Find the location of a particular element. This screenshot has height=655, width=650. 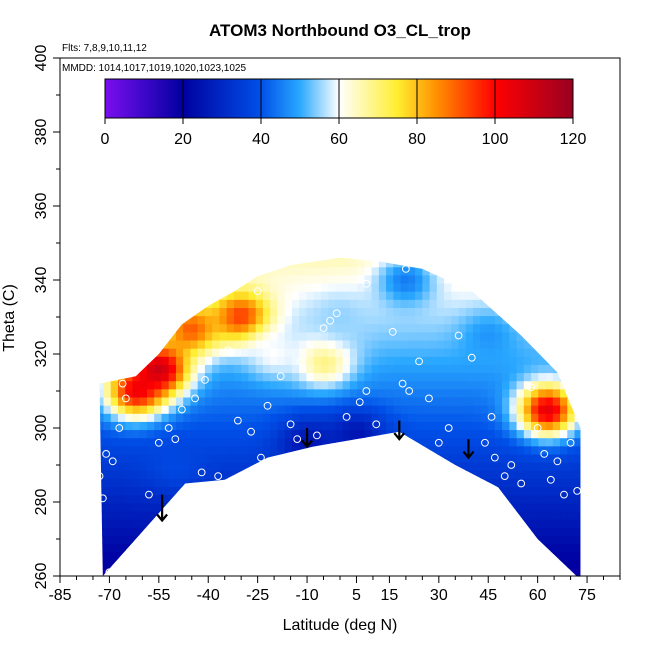

chart-title: ATOM3 Northbound O3_CL_trop is located at coordinates (340, 30).